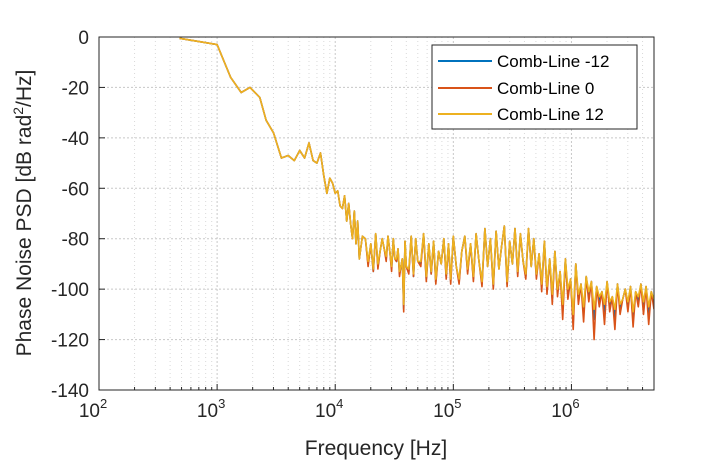 Image resolution: width=723 pixels, height=466 pixels. Describe the element at coordinates (565, 409) in the screenshot. I see `x-tick-label: 10⁶` at that location.